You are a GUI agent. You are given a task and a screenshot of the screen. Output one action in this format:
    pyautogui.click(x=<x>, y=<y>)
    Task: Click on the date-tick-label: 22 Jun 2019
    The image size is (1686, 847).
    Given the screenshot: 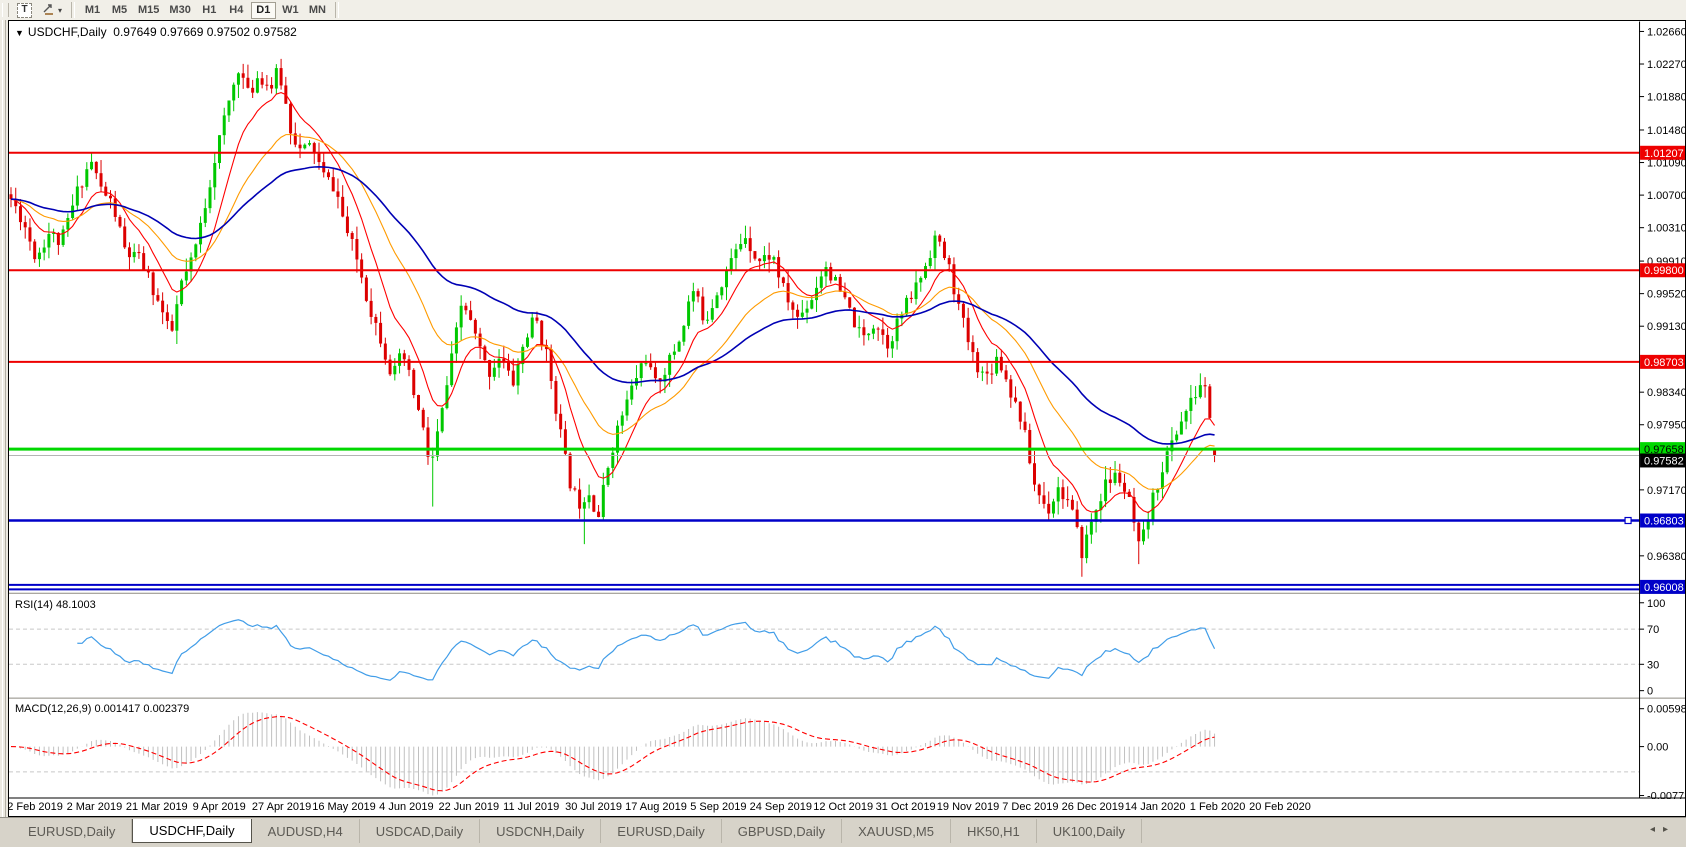 What is the action you would take?
    pyautogui.click(x=469, y=807)
    